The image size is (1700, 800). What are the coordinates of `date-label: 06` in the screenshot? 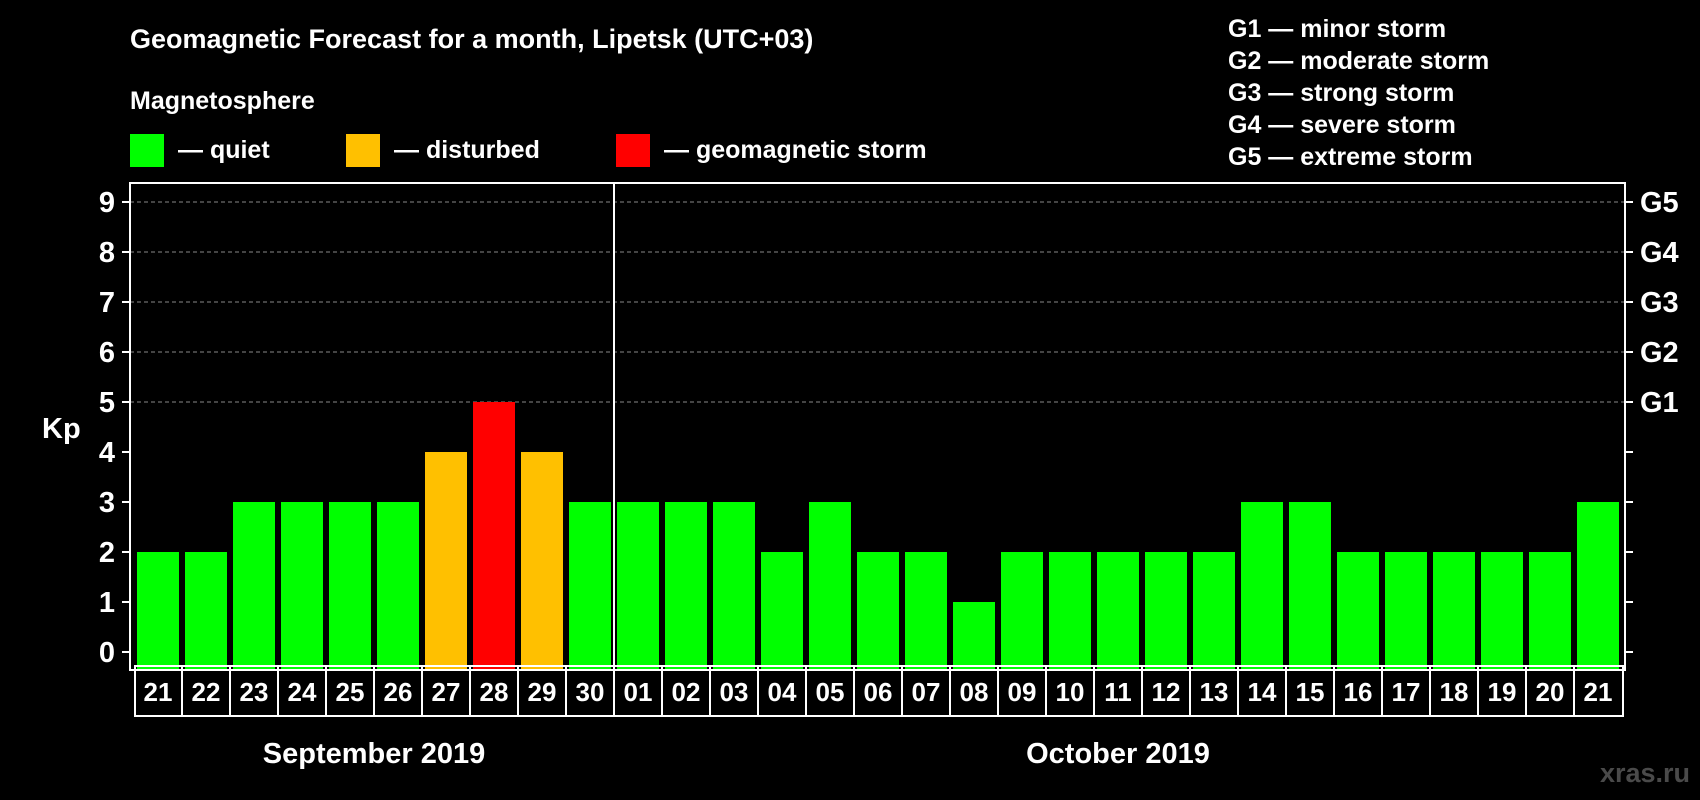 It's located at (878, 692).